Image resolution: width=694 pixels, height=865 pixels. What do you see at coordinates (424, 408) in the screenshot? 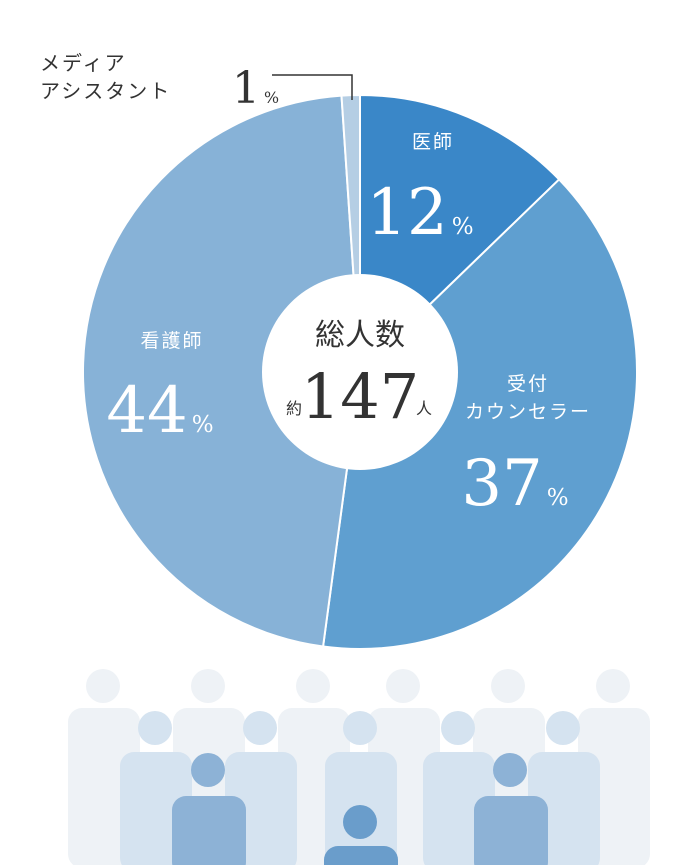
I see `center-suffix: 人` at bounding box center [424, 408].